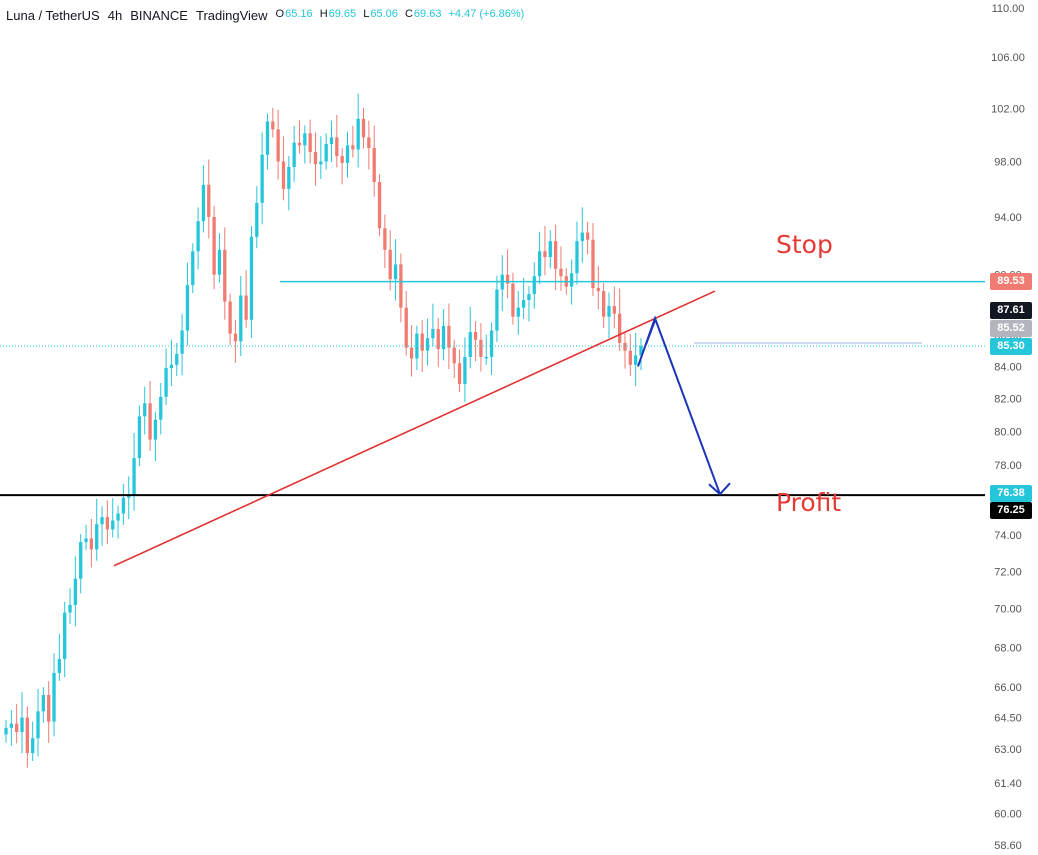 Image resolution: width=1038 pixels, height=855 pixels. What do you see at coordinates (679, 405) in the screenshot?
I see `projection-arrow` at bounding box center [679, 405].